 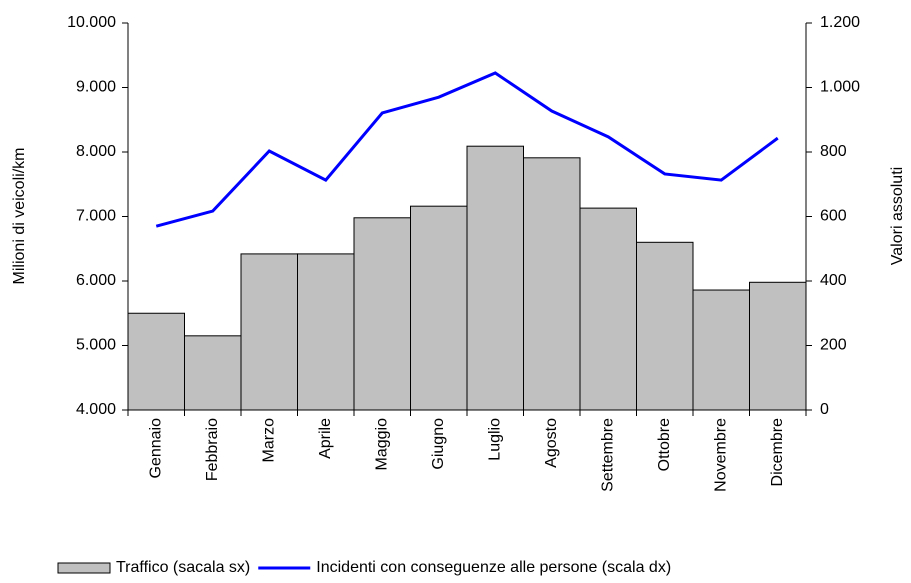 I want to click on y2-tick-label: 1.200, so click(x=840, y=22).